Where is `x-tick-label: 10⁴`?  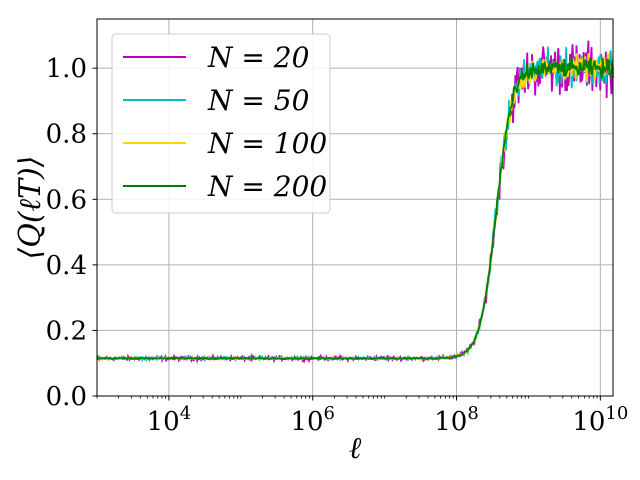 x-tick-label: 10⁴ is located at coordinates (169, 420).